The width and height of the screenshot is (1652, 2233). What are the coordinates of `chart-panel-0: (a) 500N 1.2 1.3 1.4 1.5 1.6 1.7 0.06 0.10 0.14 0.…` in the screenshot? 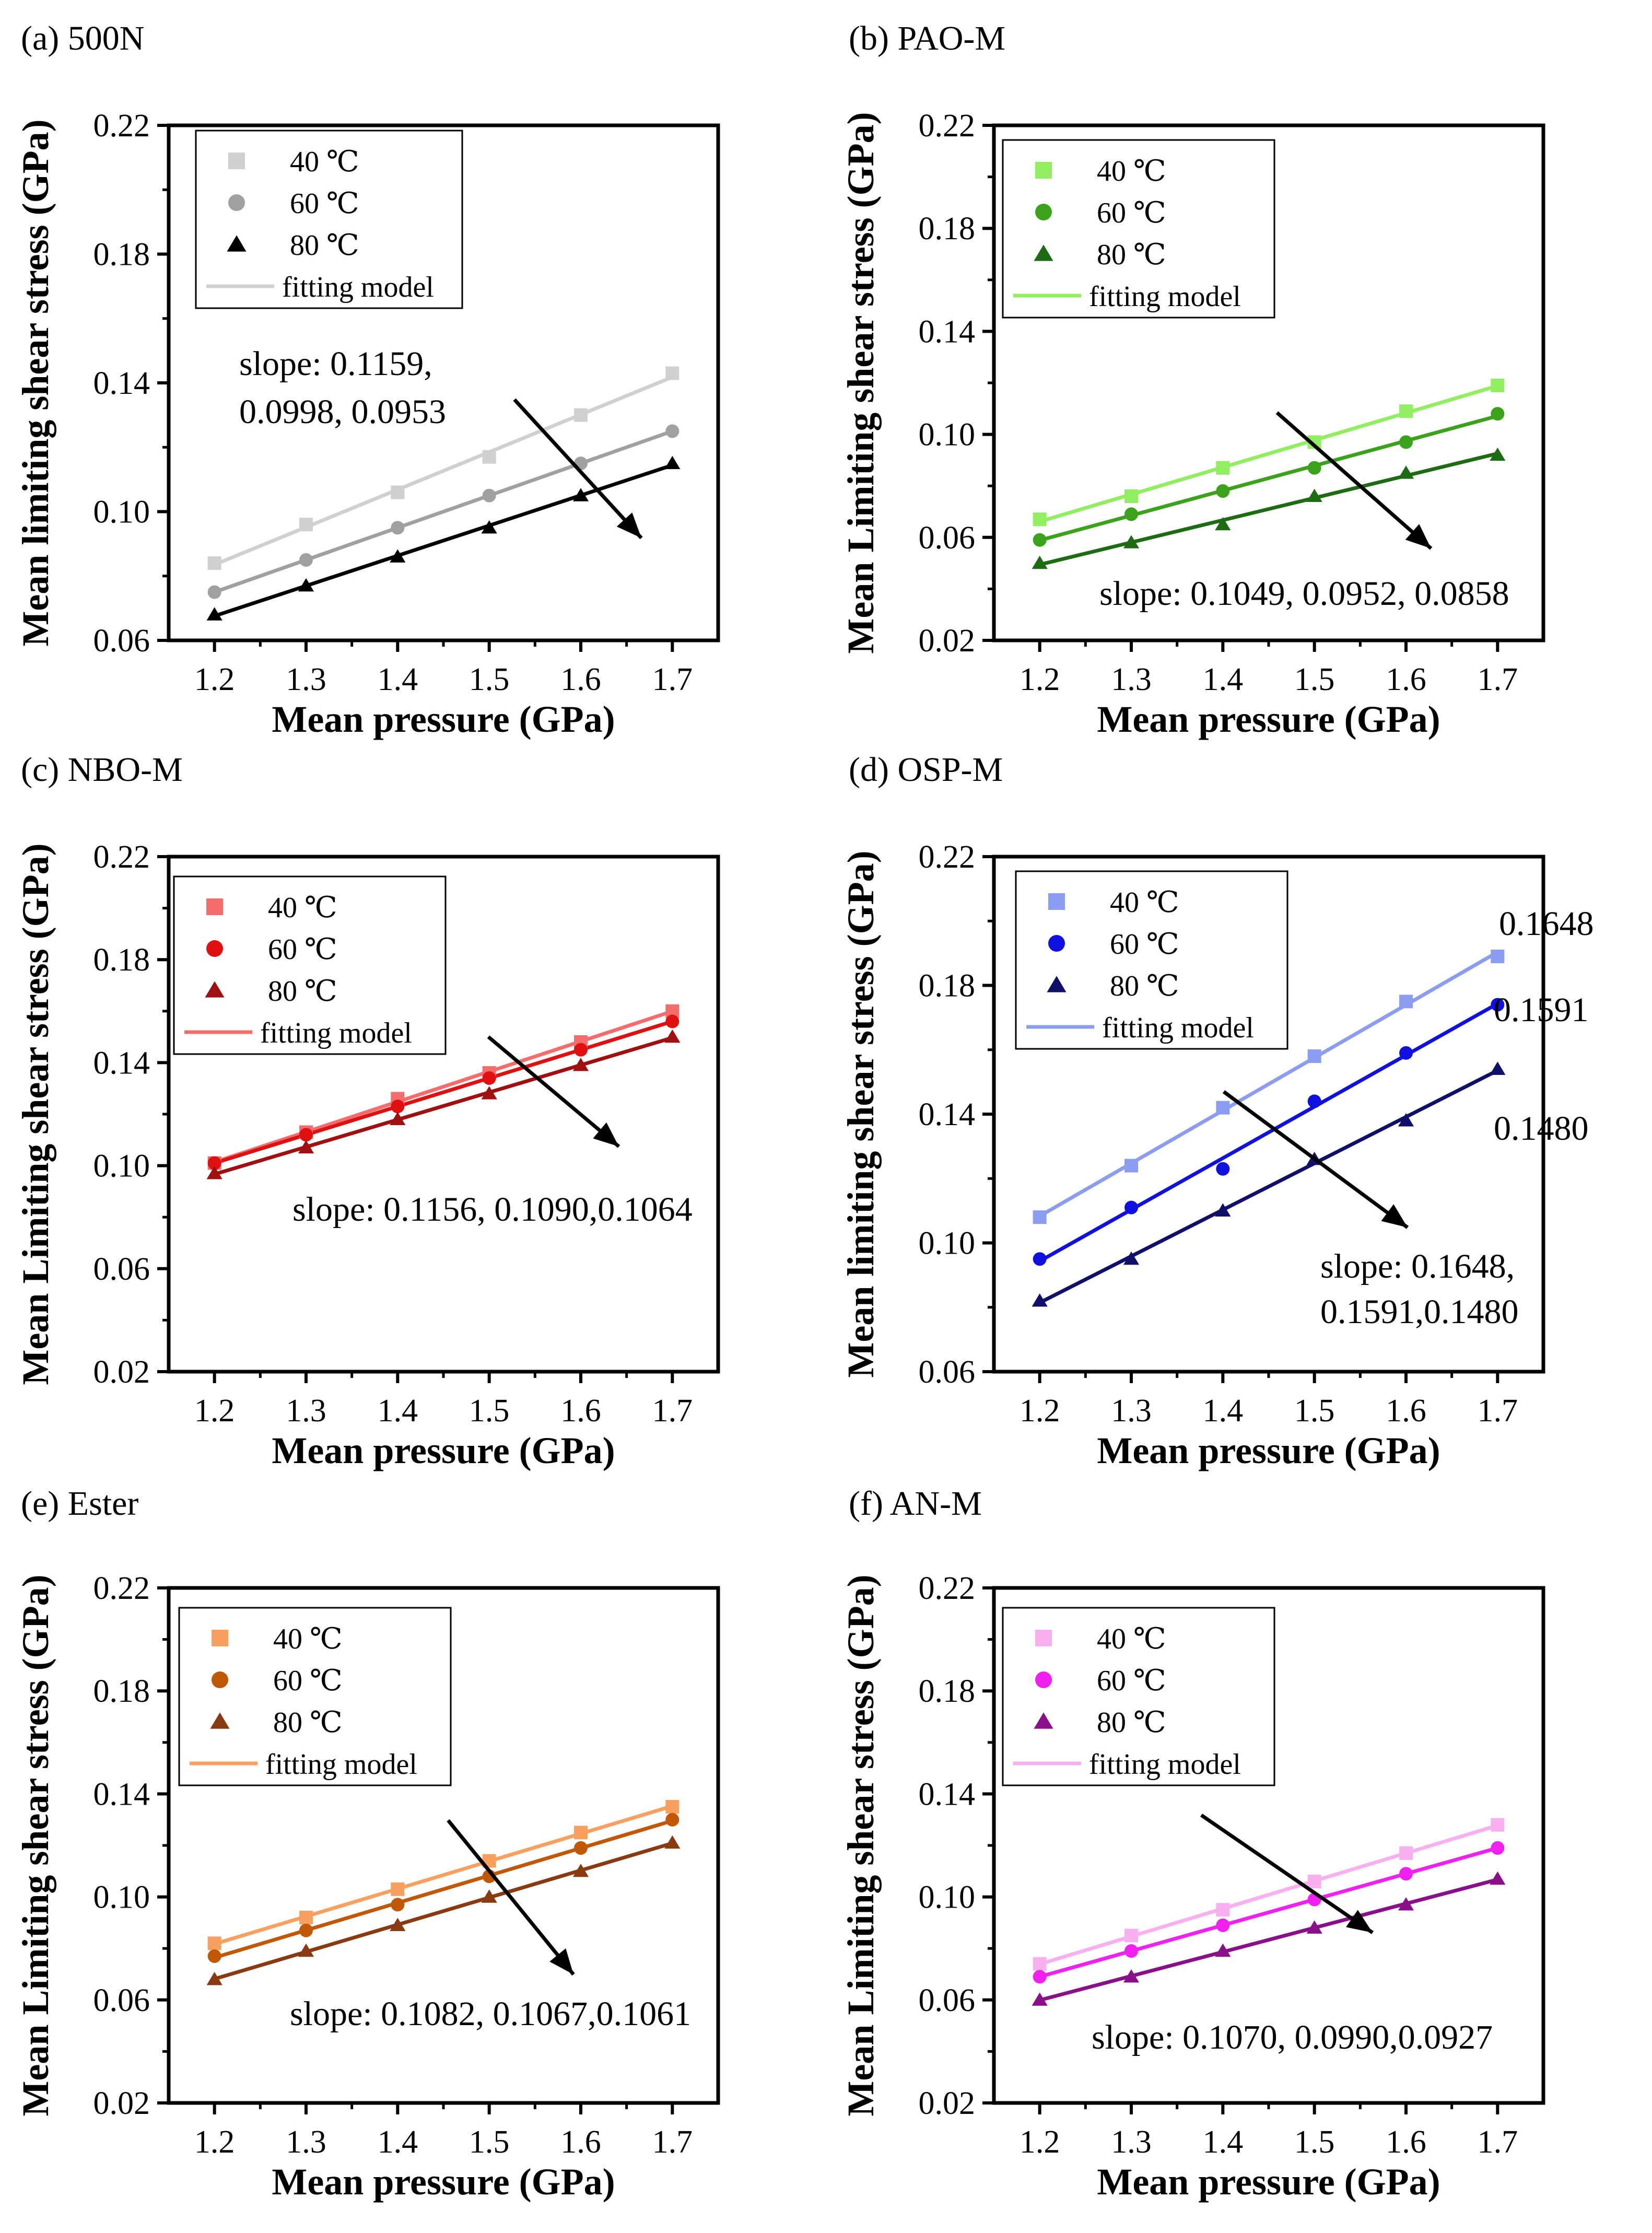 It's located at (367, 379).